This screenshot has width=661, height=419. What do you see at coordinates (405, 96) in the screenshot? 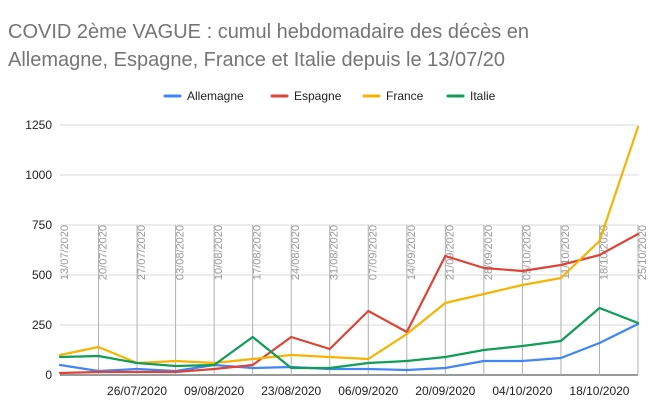
I see `legend-label: France` at bounding box center [405, 96].